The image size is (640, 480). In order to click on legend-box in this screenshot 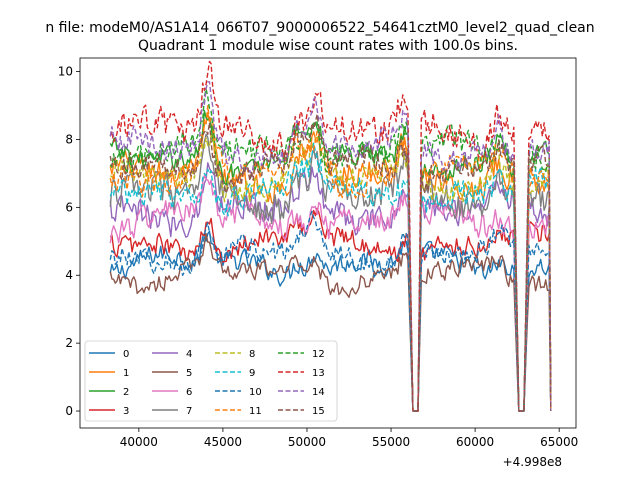, I will do `click(211, 381)`.